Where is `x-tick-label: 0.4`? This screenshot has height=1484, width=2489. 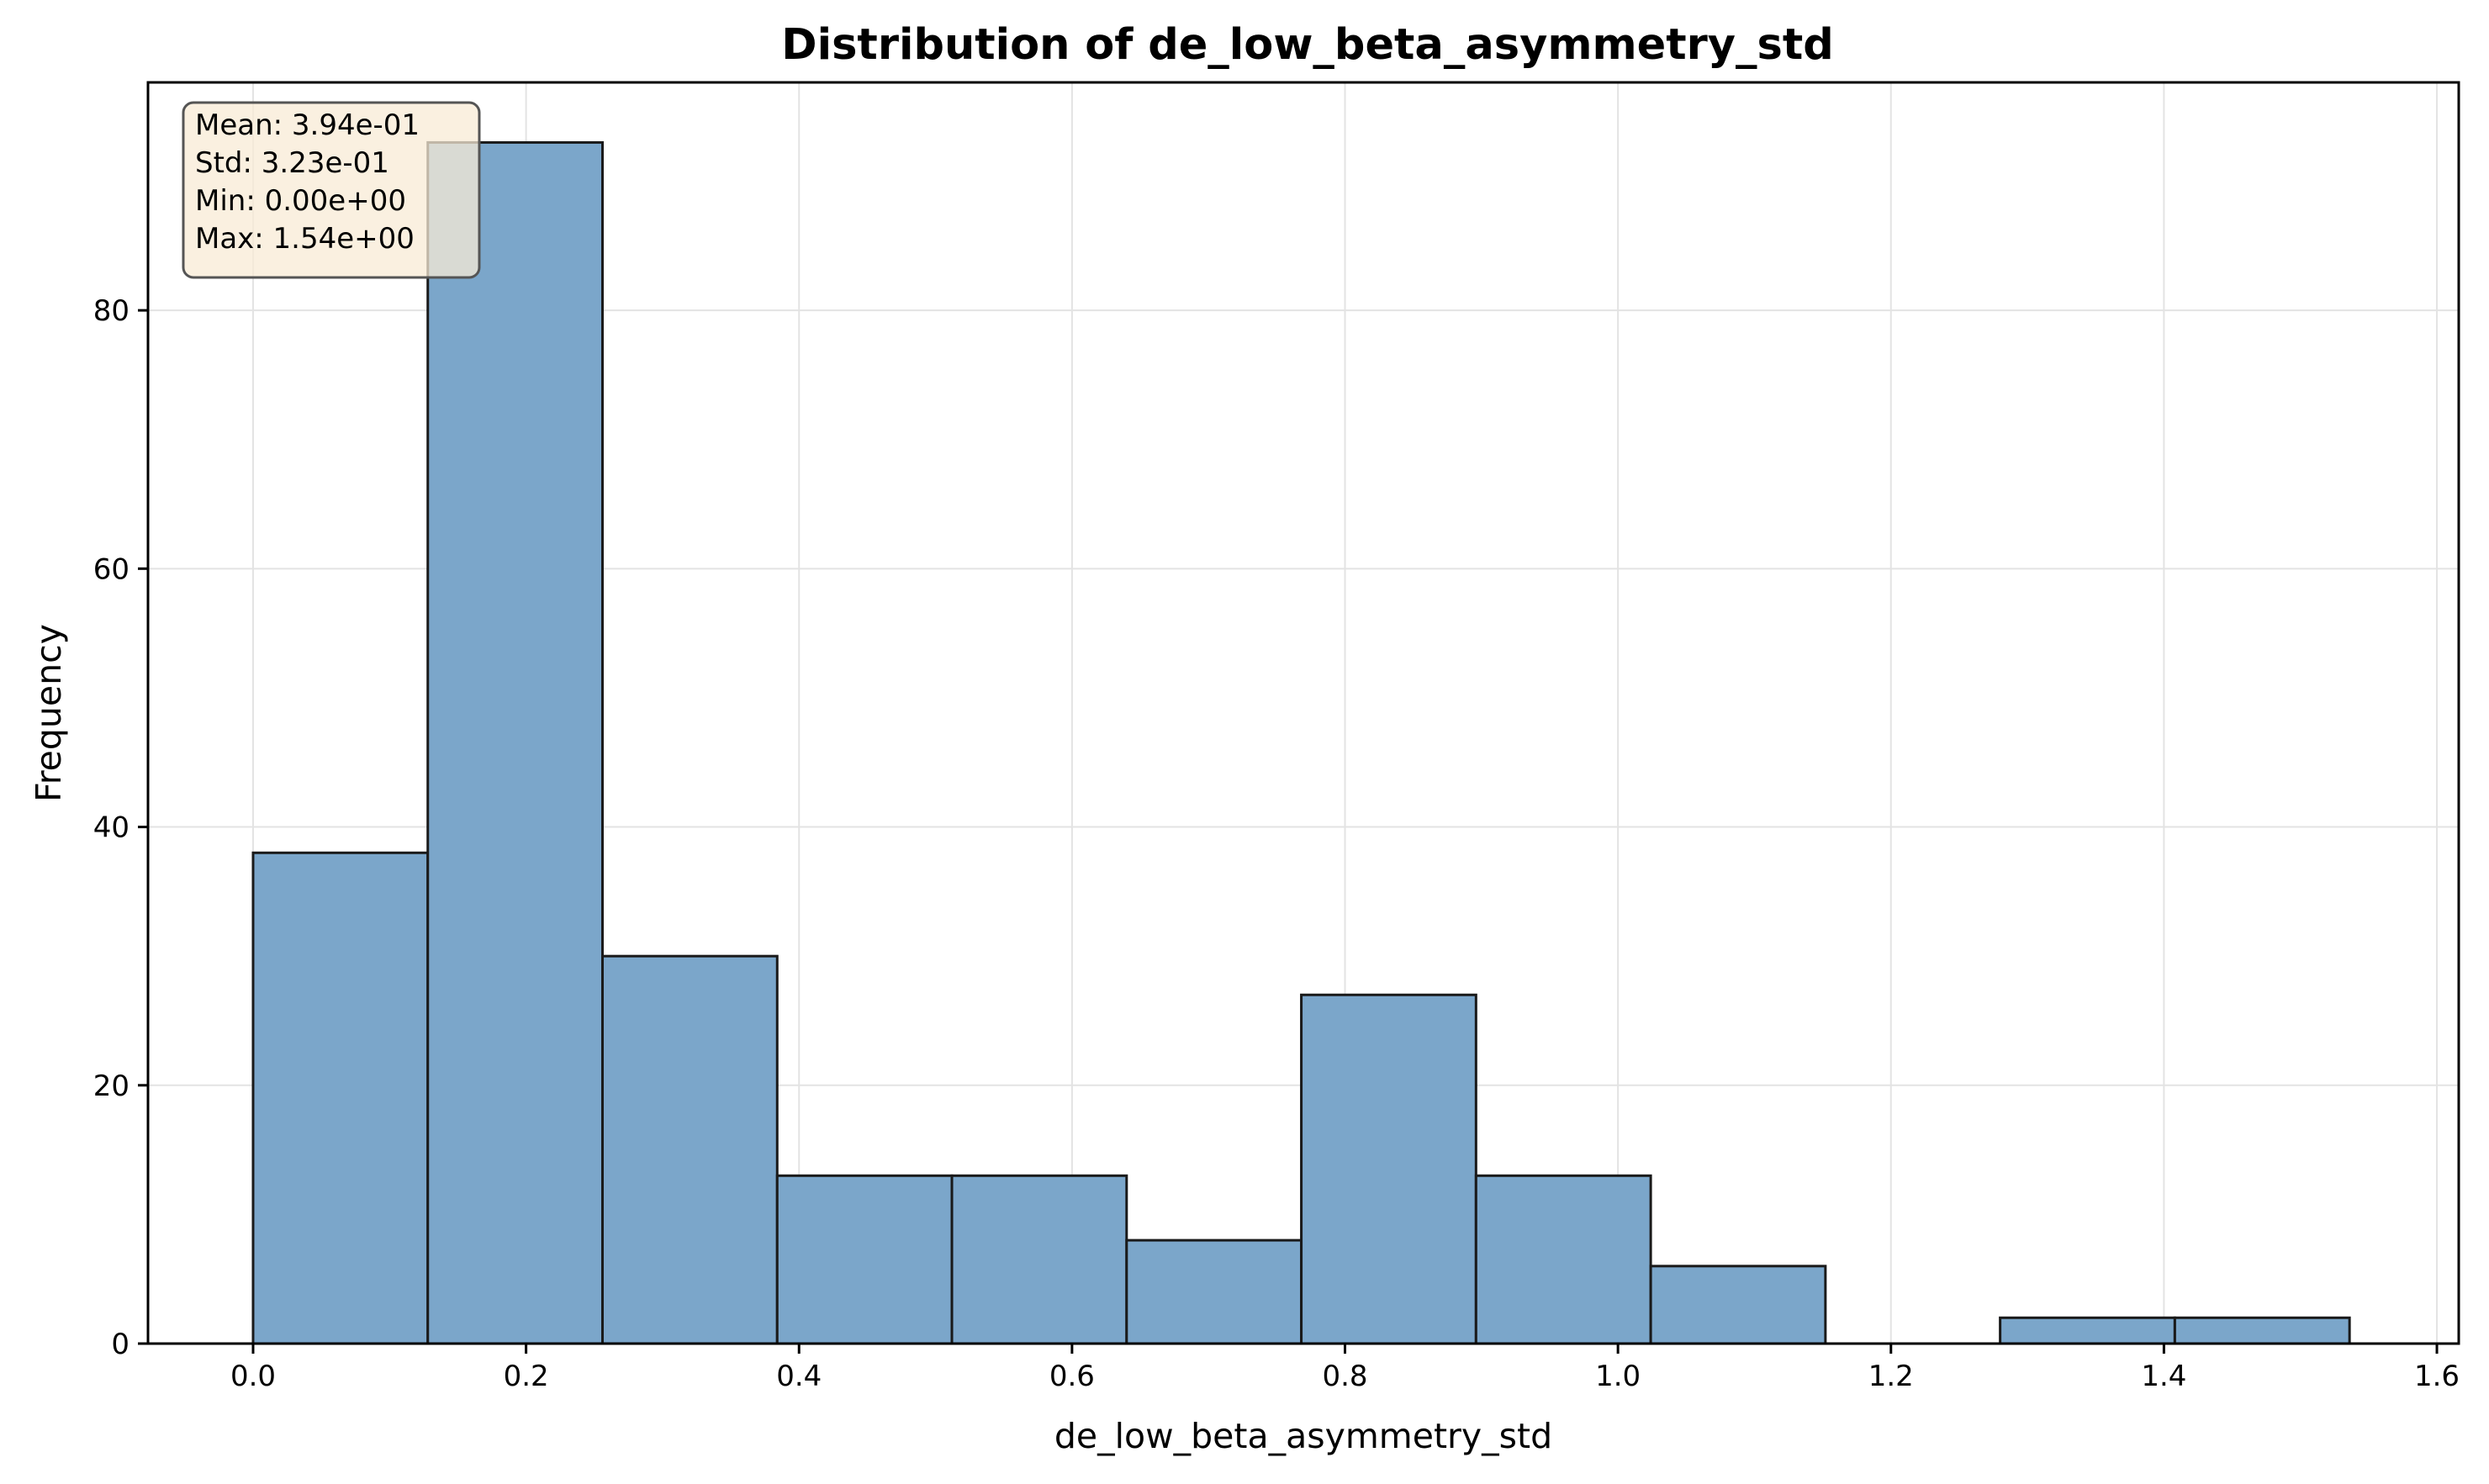
x-tick-label: 0.4 is located at coordinates (799, 1376).